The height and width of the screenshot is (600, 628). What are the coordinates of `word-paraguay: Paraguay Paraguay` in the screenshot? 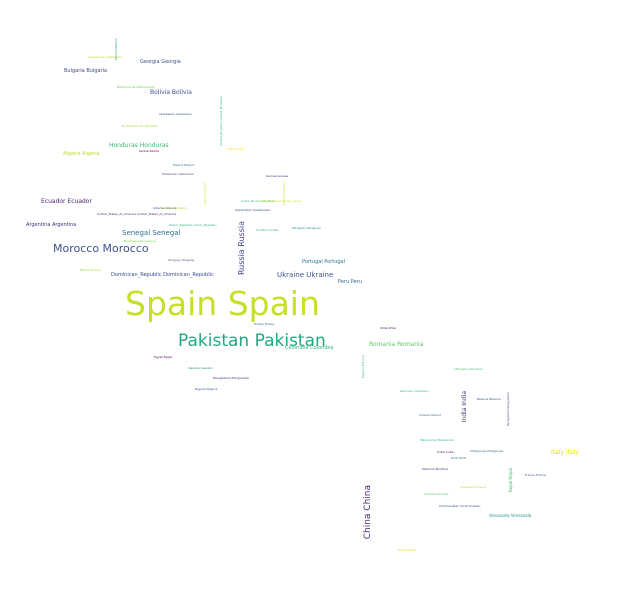 It's located at (306, 228).